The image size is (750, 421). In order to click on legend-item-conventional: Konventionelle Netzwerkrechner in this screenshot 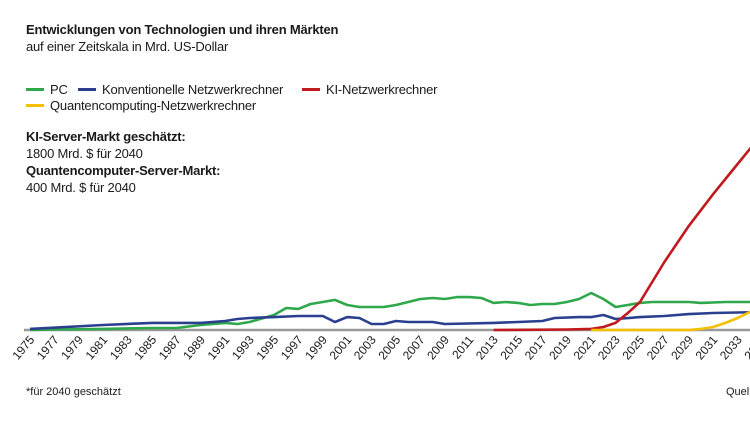, I will do `click(180, 89)`.